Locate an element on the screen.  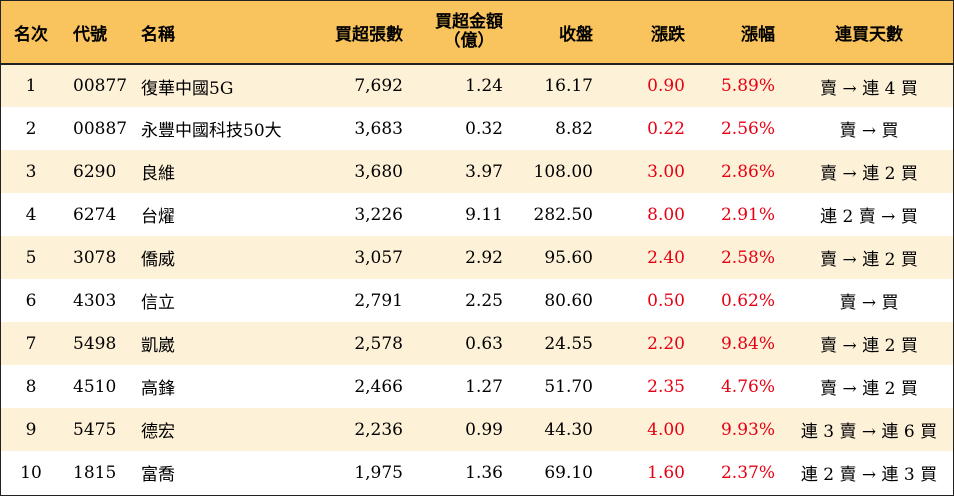
cell-trend: 賣 → 連 4 買 is located at coordinates (869, 88).